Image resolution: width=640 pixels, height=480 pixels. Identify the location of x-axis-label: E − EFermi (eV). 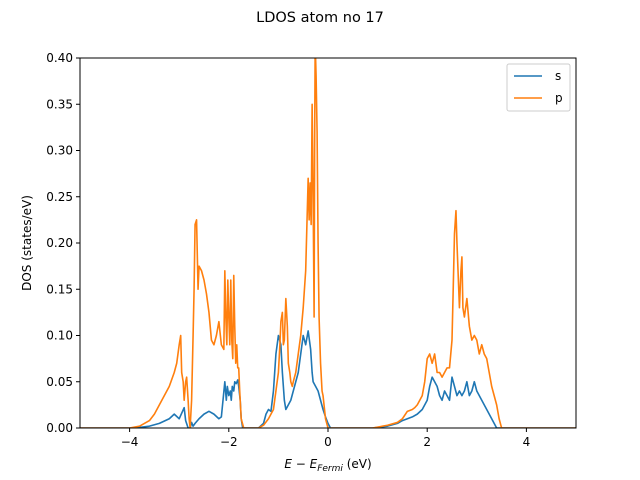
(327, 465).